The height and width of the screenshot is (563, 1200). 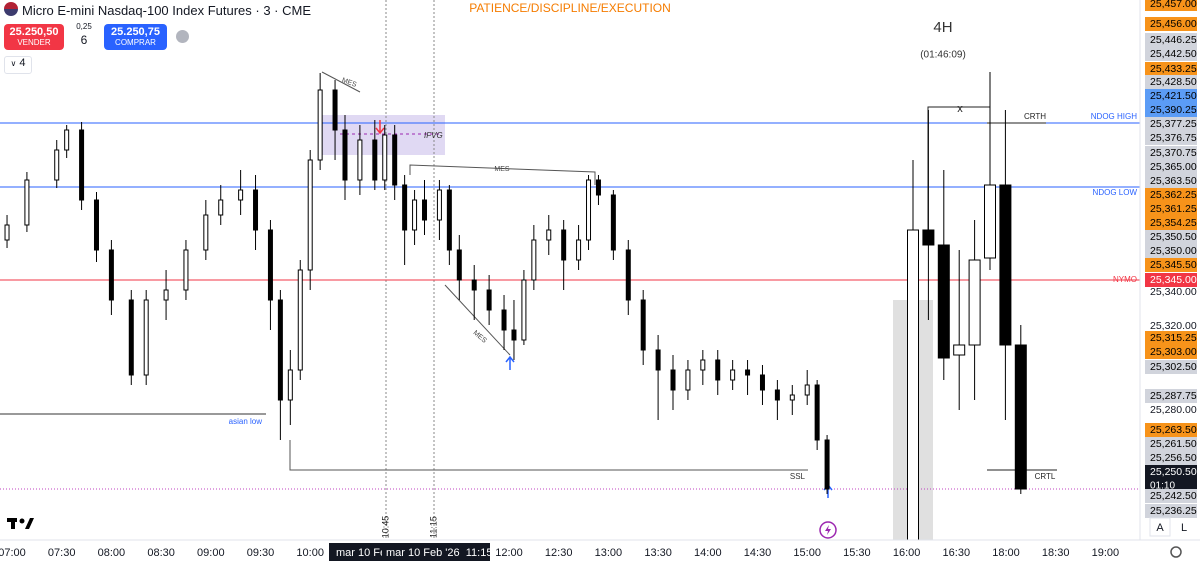 What do you see at coordinates (1173, 153) in the screenshot?
I see `price-tag-label: 25,370.75` at bounding box center [1173, 153].